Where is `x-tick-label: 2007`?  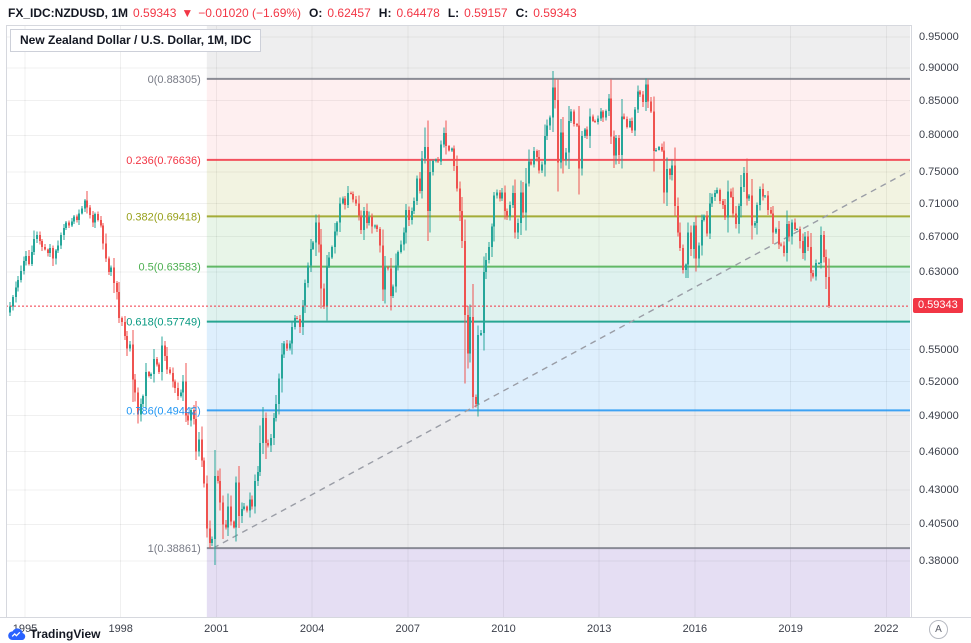
x-tick-label: 2007 is located at coordinates (408, 629).